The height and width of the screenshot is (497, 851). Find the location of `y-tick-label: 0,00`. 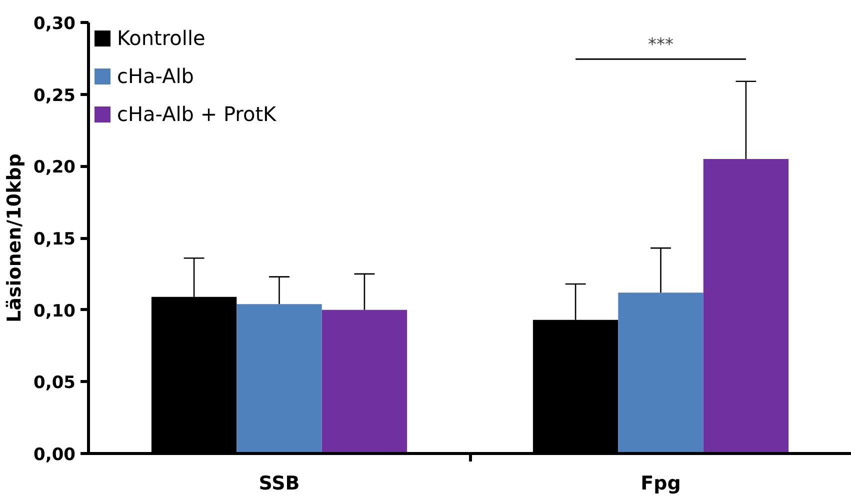

y-tick-label: 0,00 is located at coordinates (55, 455).